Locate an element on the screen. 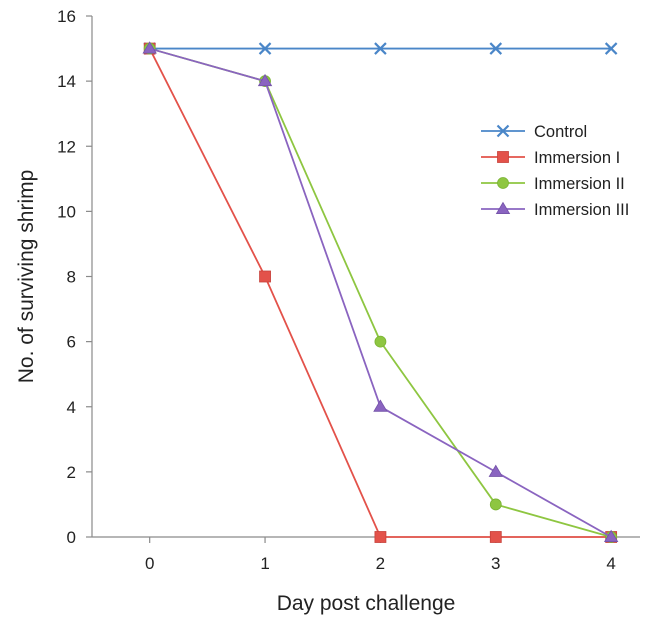 The image size is (651, 618). legend-item-immersion-i: Immersion I is located at coordinates (550, 158).